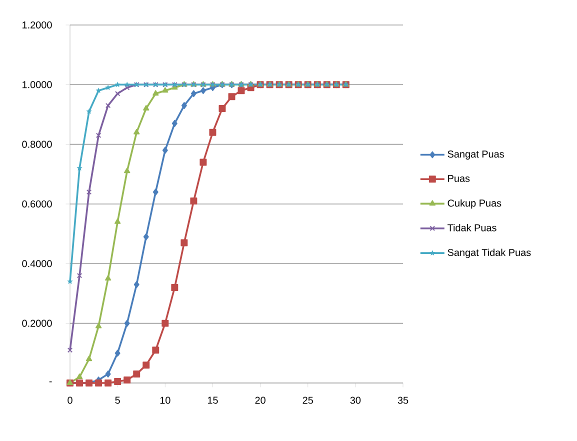  I want to click on x-tick-label: 30, so click(355, 400).